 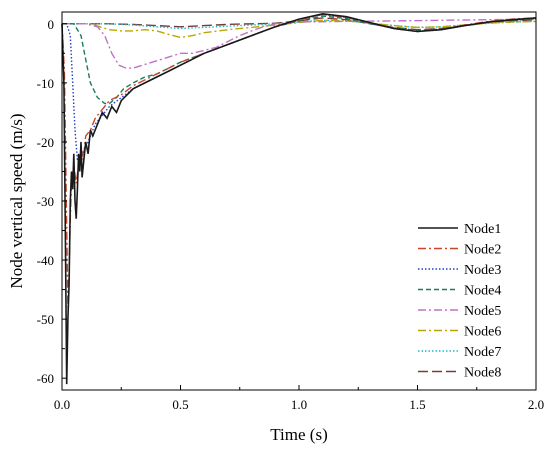 What do you see at coordinates (299, 29) in the screenshot?
I see `series-line-node6` at bounding box center [299, 29].